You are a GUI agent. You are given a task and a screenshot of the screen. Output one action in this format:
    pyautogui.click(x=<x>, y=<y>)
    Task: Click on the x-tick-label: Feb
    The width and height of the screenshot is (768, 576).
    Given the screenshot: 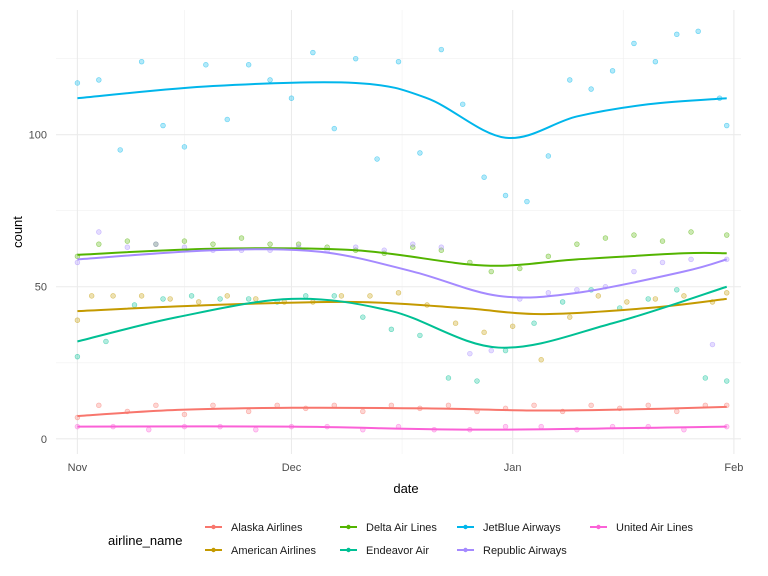 What is the action you would take?
    pyautogui.click(x=733, y=468)
    